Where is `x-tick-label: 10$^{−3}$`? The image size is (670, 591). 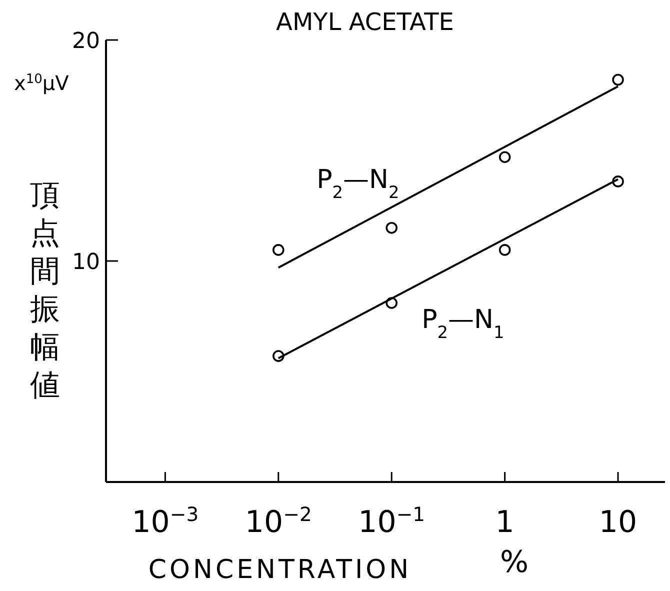
x-tick-label: 10$^{−3}$ is located at coordinates (165, 521).